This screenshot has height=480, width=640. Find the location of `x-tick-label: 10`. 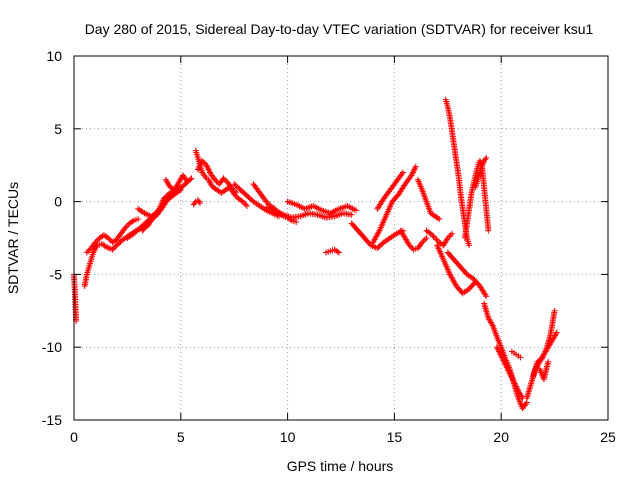

x-tick-label: 10 is located at coordinates (288, 437).